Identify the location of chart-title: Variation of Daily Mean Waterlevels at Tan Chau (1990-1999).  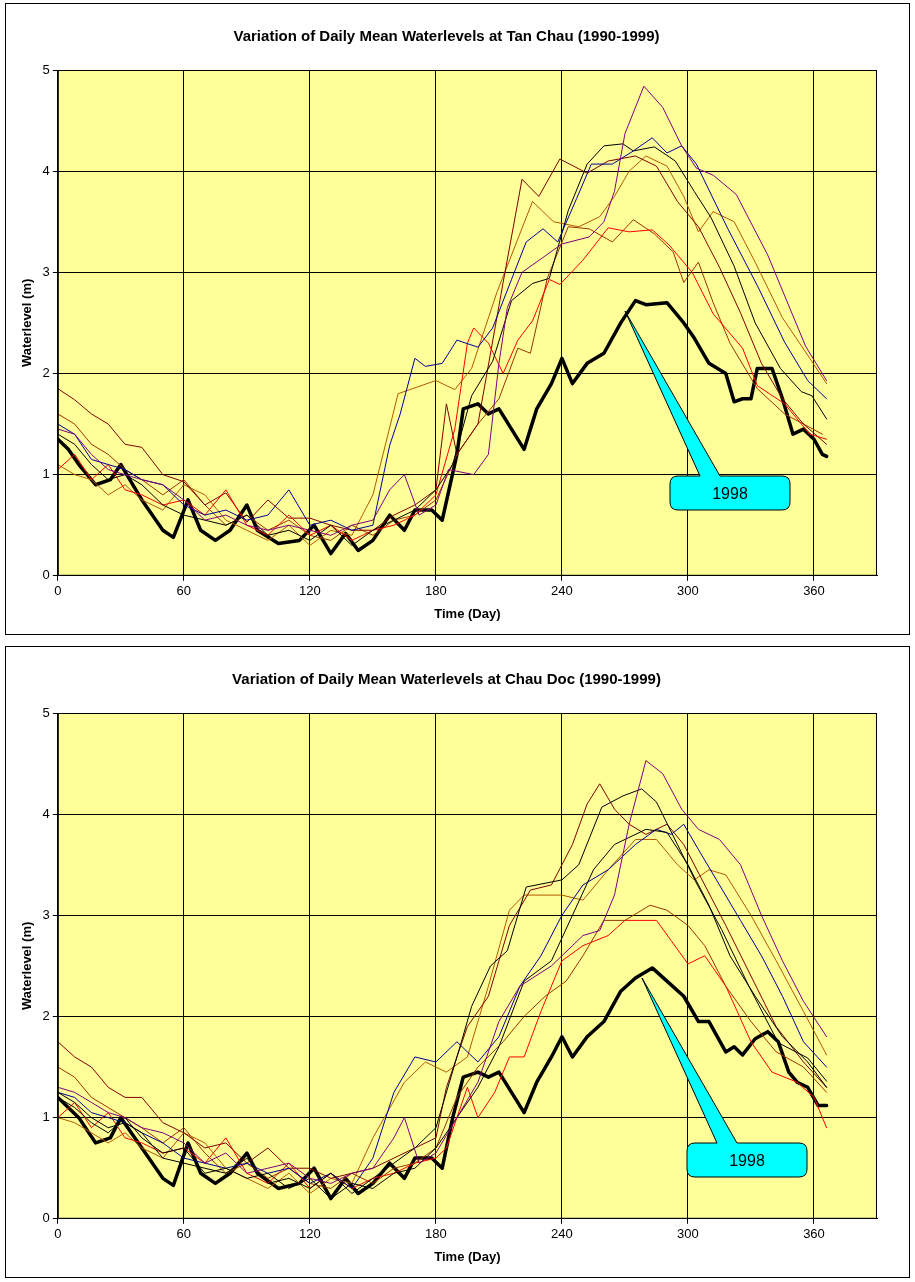
(446, 36).